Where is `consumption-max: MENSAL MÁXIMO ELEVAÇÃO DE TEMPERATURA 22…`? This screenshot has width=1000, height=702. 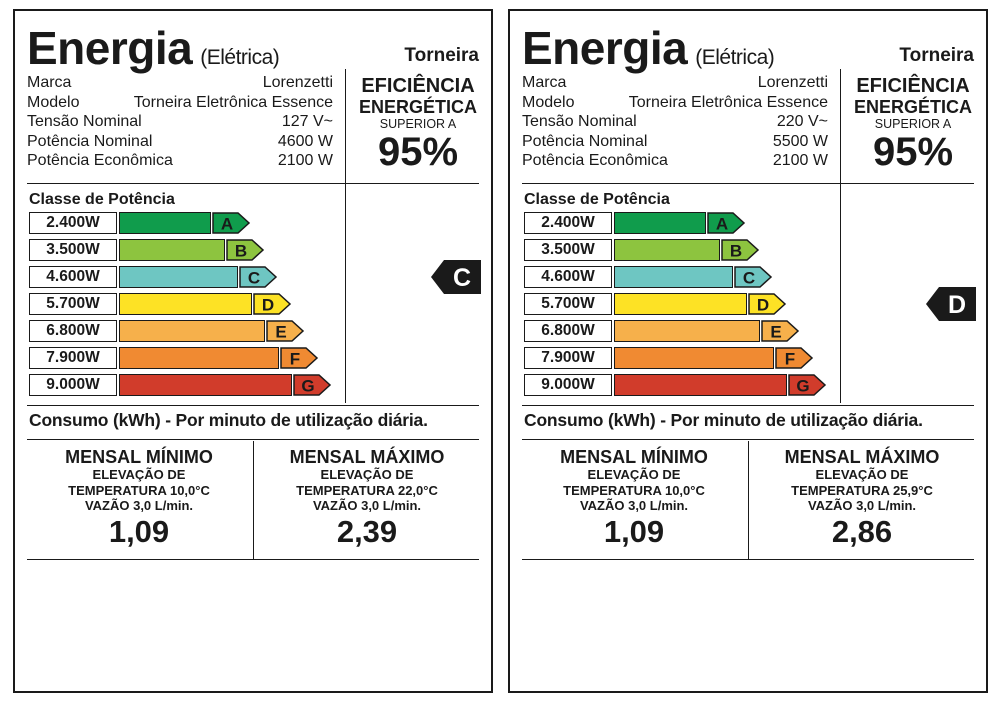
consumption-max: MENSAL MÁXIMO ELEVAÇÃO DE TEMPERATURA 22… is located at coordinates (367, 498).